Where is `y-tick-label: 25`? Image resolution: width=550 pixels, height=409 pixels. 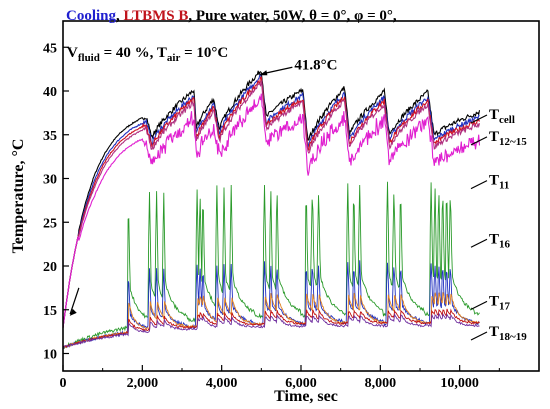
y-tick-label: 25 is located at coordinates (50, 223).